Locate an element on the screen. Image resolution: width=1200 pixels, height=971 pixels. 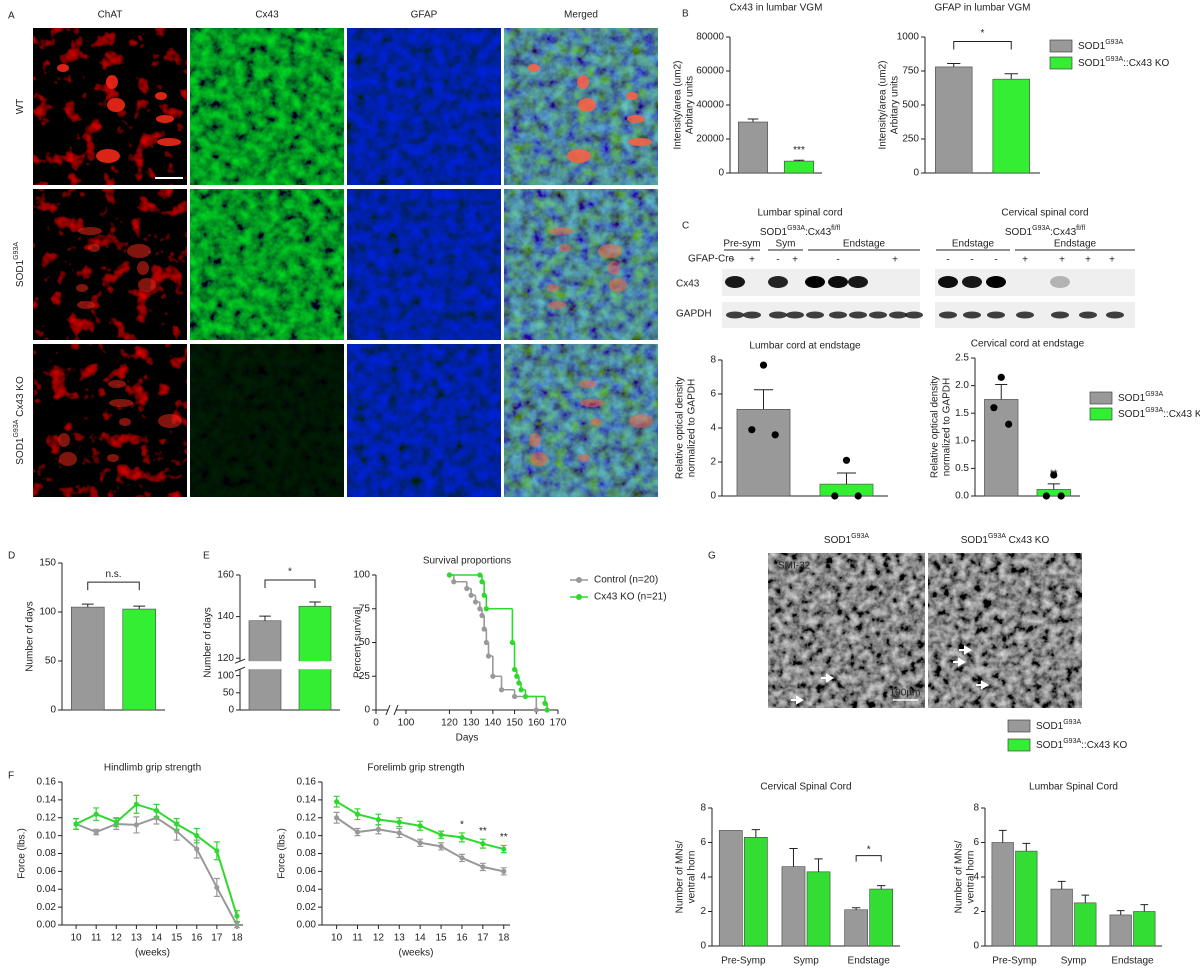
y-tick-label: 0.14 is located at coordinates (47, 800).